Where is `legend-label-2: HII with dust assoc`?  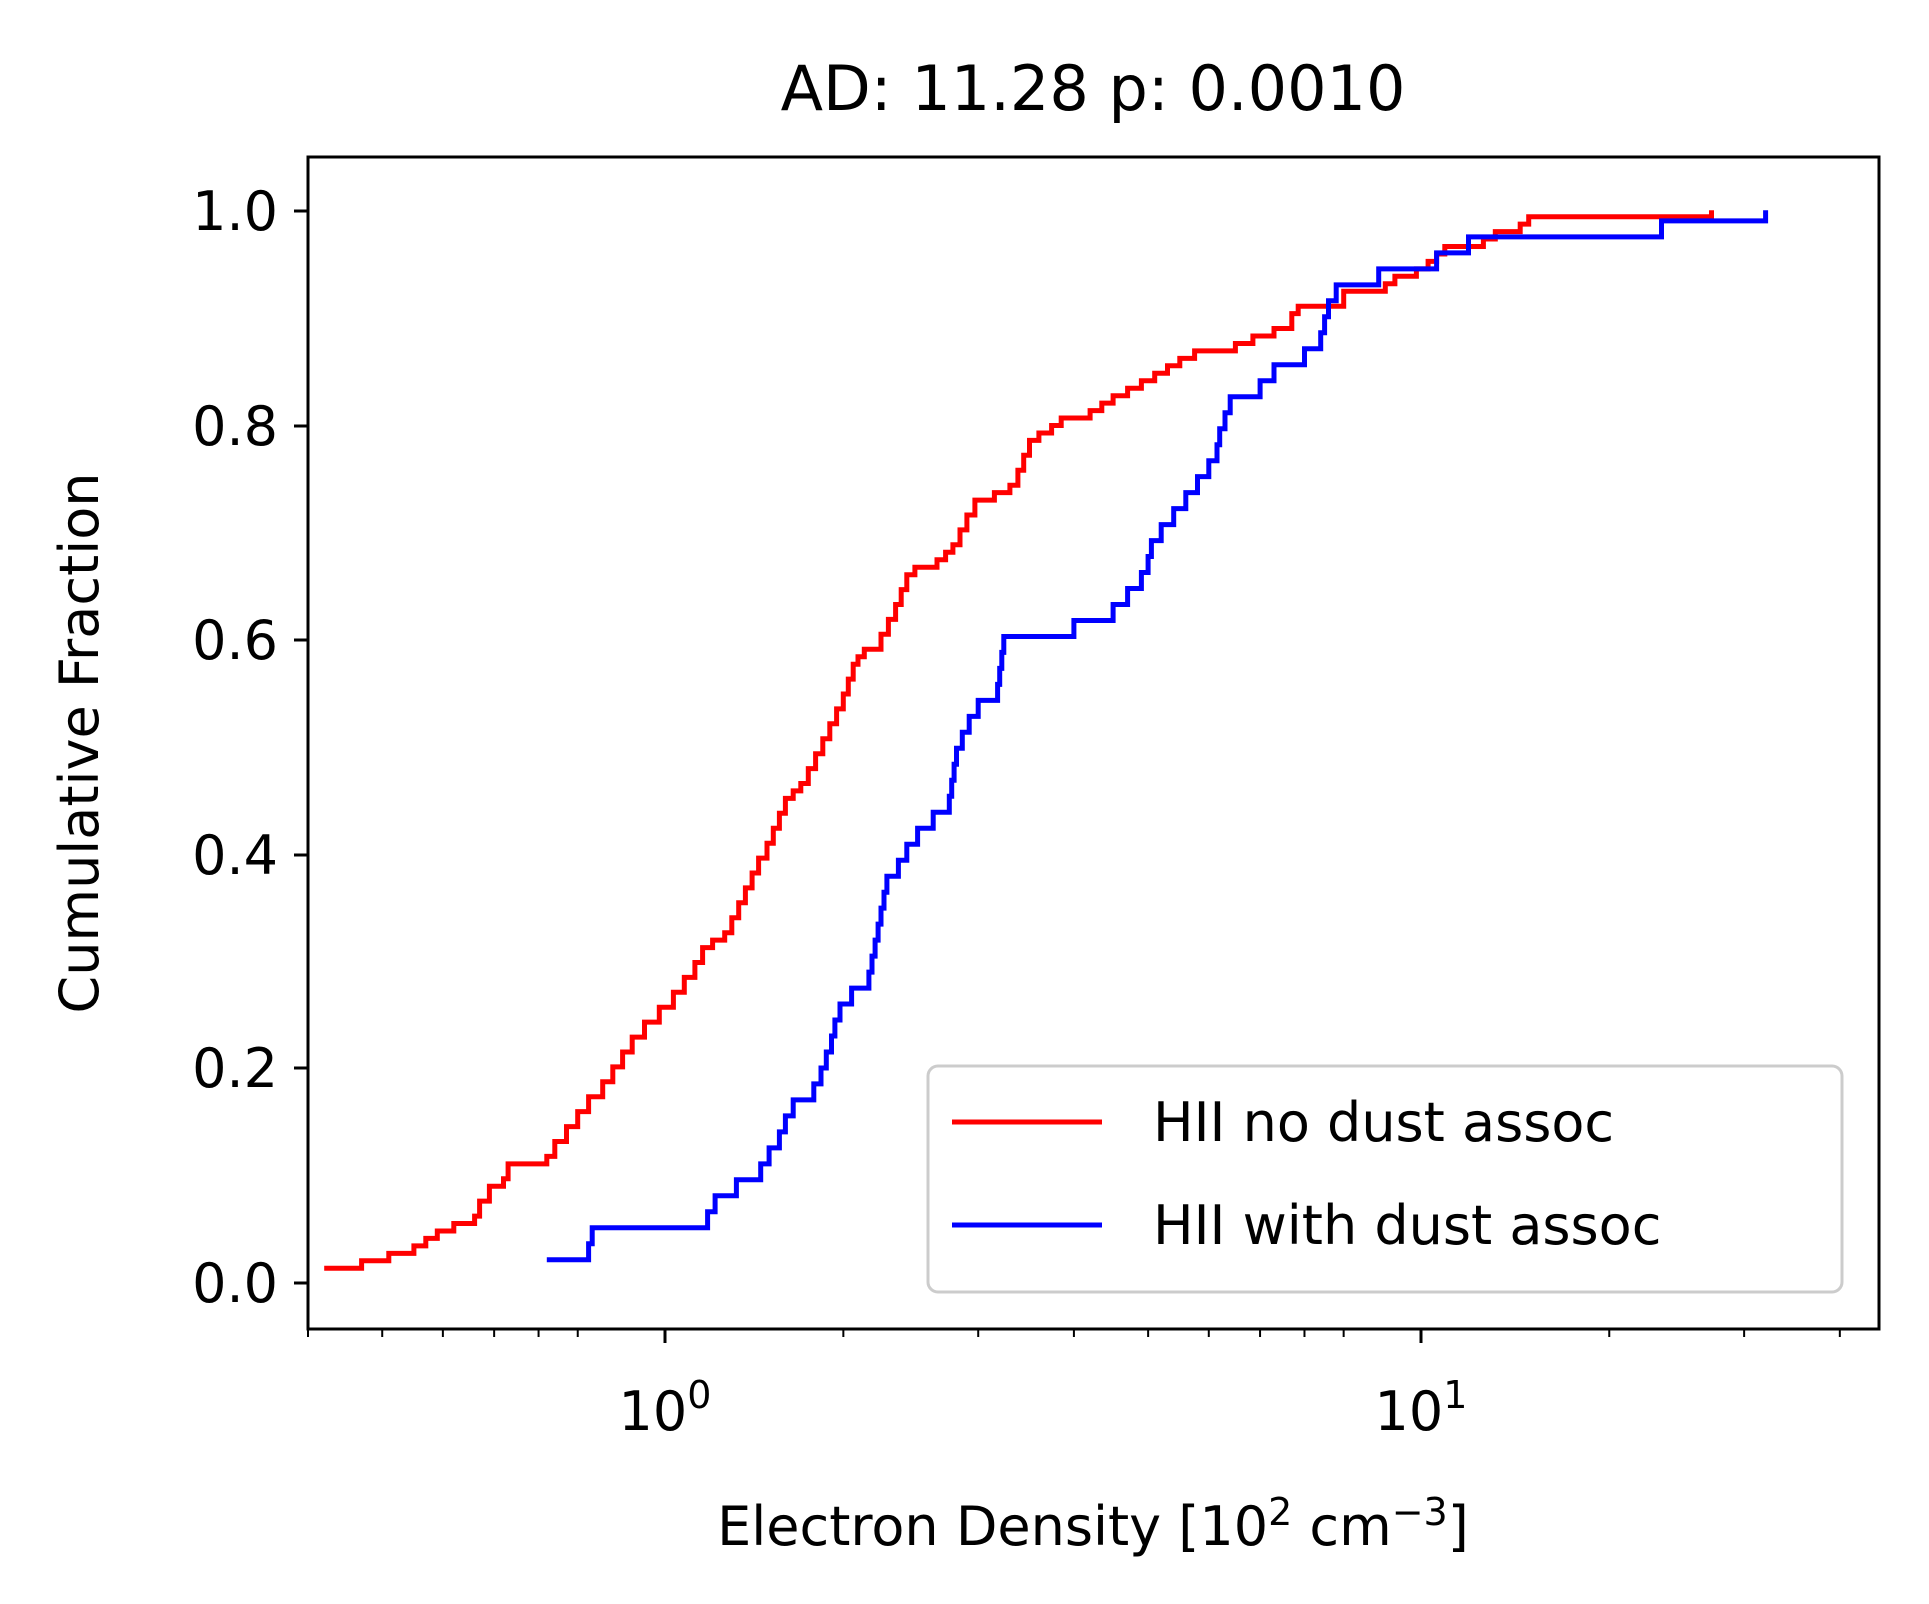
legend-label-2: HII with dust assoc is located at coordinates (1407, 1225).